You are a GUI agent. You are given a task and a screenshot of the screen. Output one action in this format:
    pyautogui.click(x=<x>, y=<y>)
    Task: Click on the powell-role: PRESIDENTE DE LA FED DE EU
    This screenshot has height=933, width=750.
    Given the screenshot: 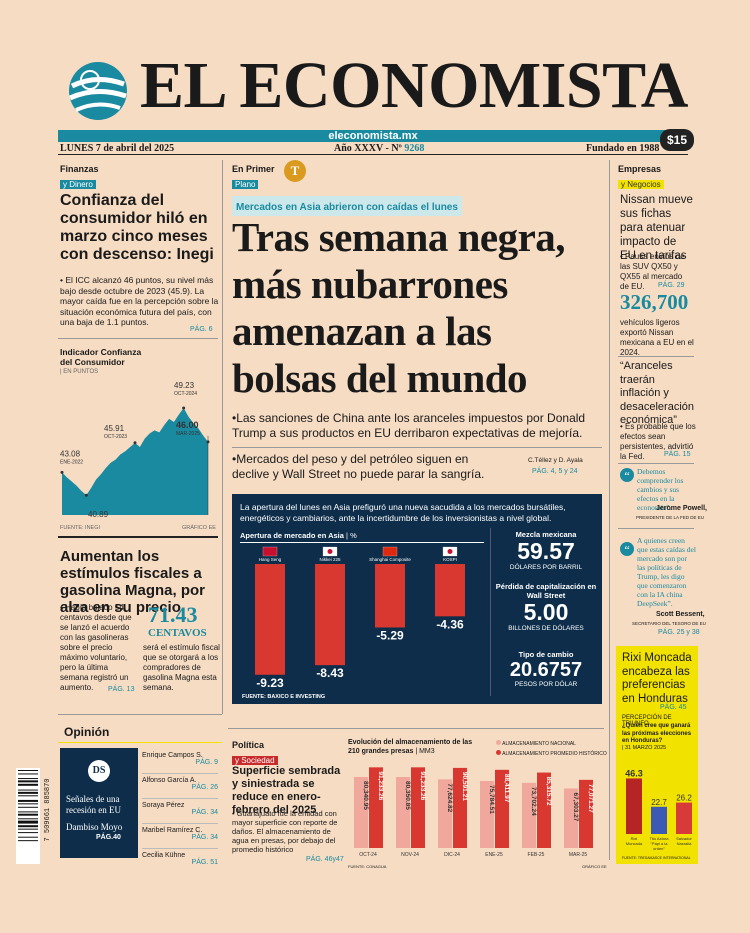 What is the action you would take?
    pyautogui.click(x=670, y=517)
    